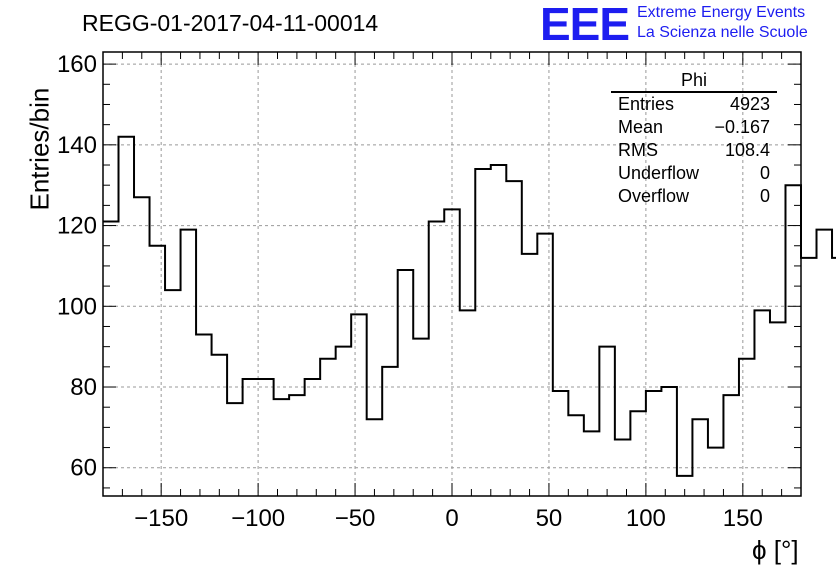 The height and width of the screenshot is (572, 836). Describe the element at coordinates (585, 25) in the screenshot. I see `eee-logo: EEE` at that location.